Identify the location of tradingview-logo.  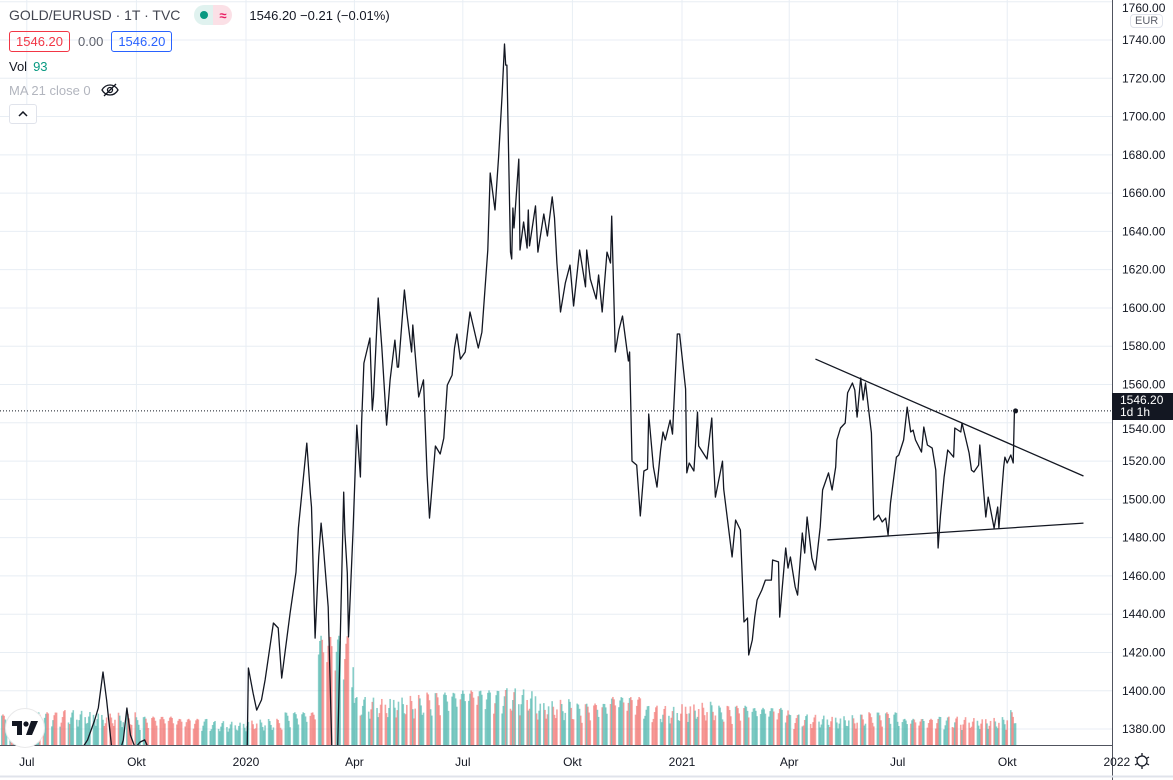
(25, 728).